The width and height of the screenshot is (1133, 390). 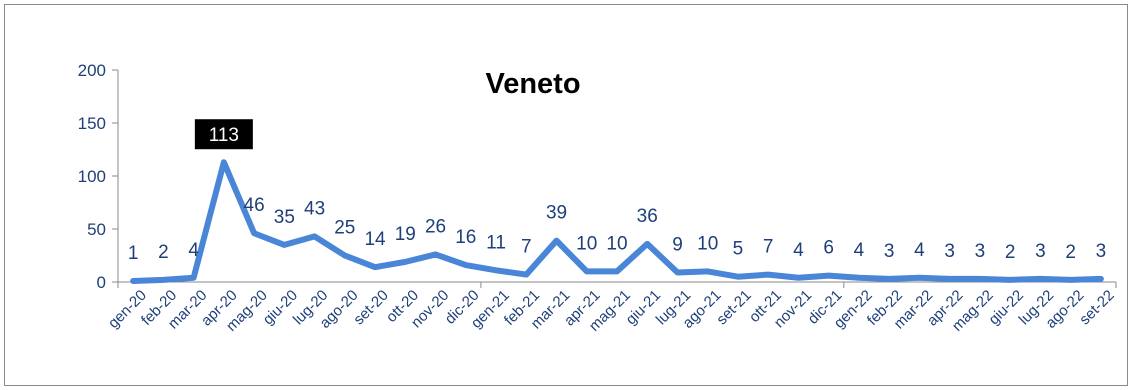 I want to click on x-tick-label: set-21, so click(x=734, y=308).